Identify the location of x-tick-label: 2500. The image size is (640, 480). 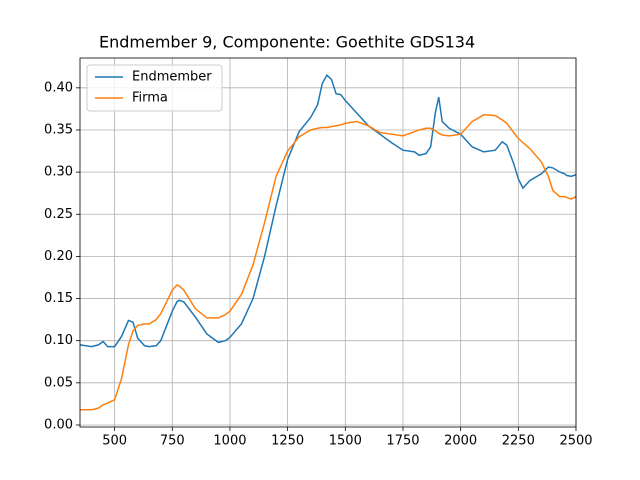
(575, 441).